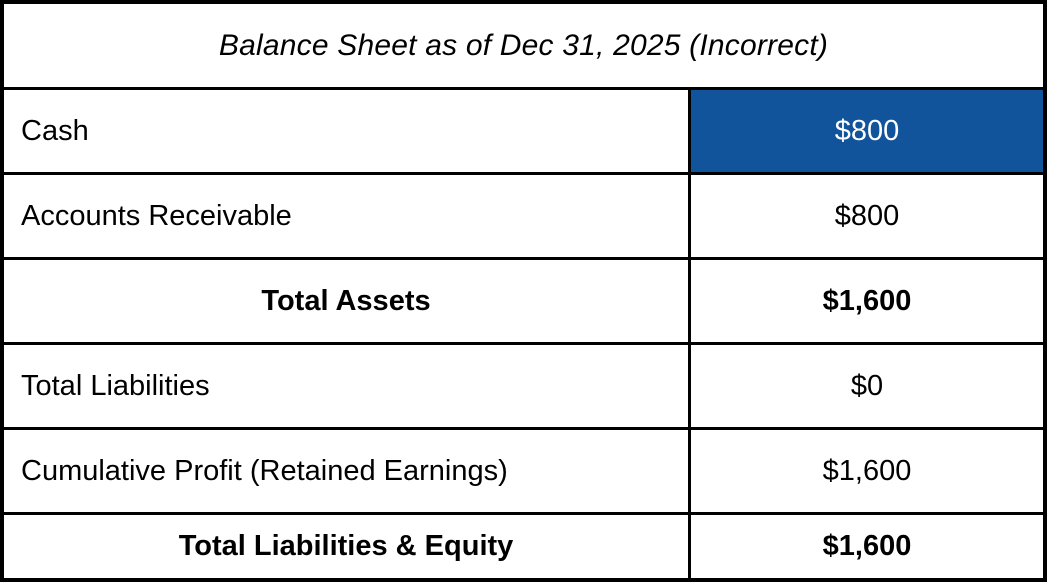 Image resolution: width=1047 pixels, height=582 pixels. Describe the element at coordinates (865, 386) in the screenshot. I see `row-value: $0` at that location.